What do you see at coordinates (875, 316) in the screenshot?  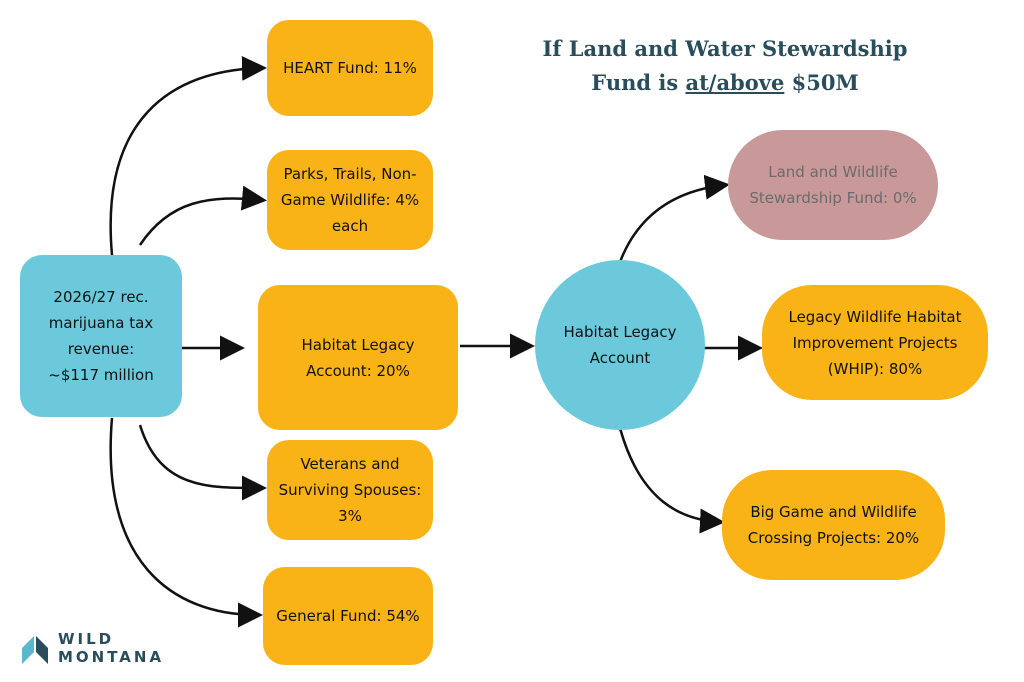 I see `node-label: Legacy Wildlife Habitat` at bounding box center [875, 316].